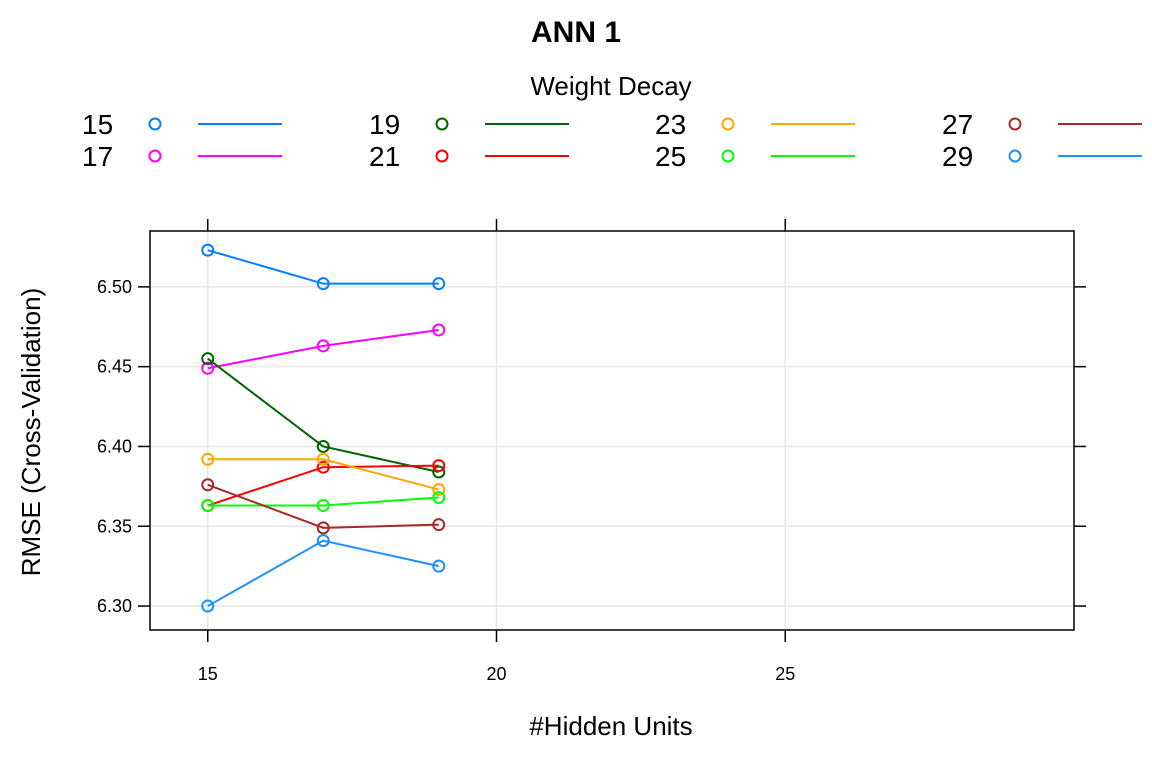 The height and width of the screenshot is (768, 1152). Describe the element at coordinates (182, 156) in the screenshot. I see `legend-item-17: 17` at that location.